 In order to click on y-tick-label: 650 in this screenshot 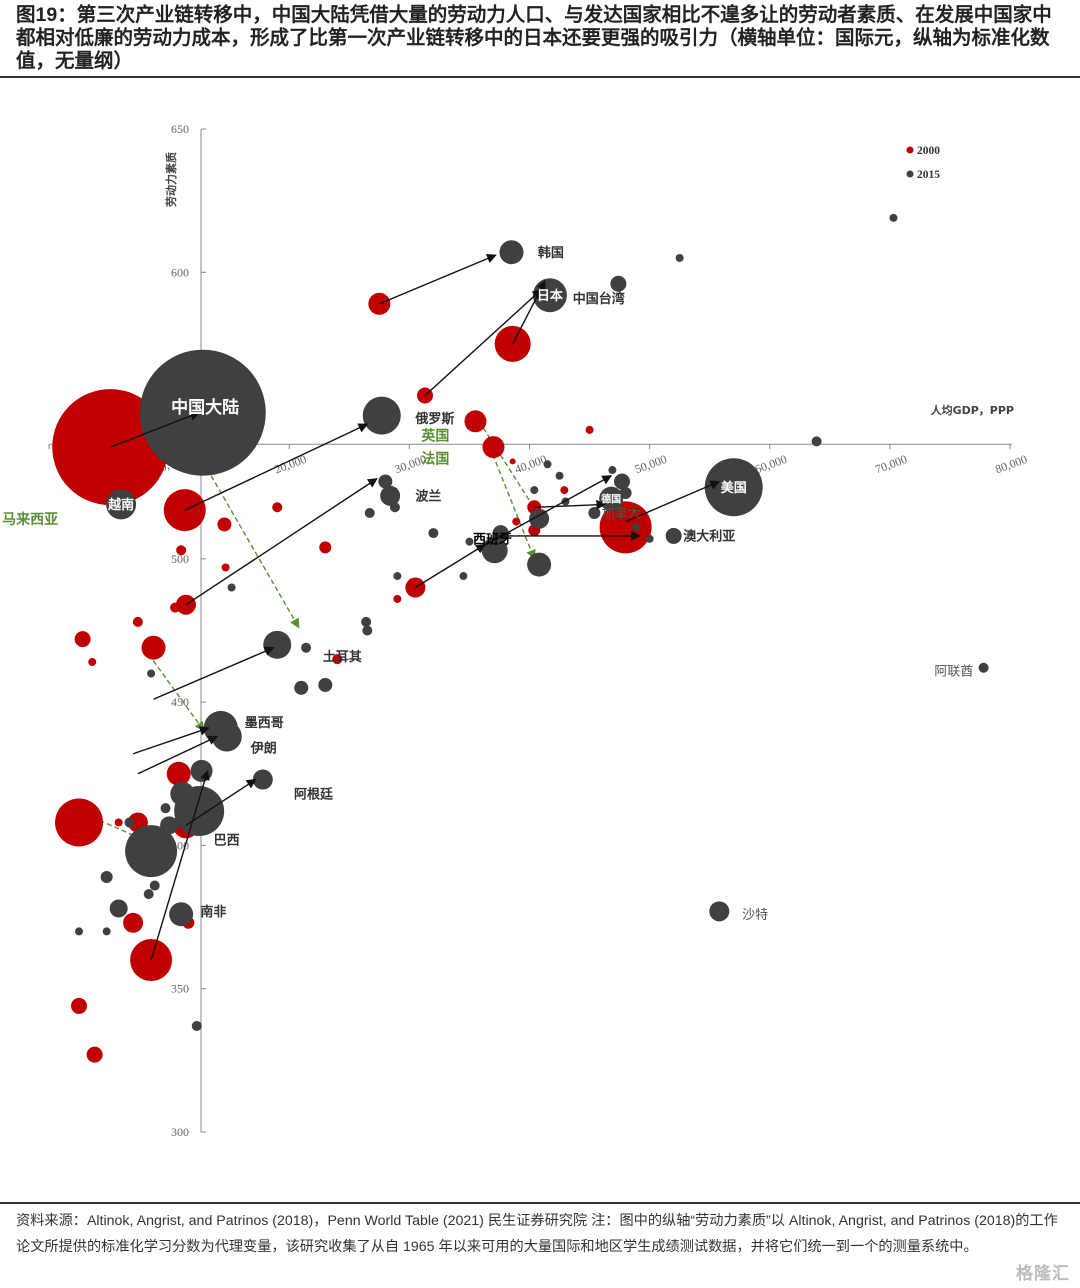, I will do `click(180, 129)`.